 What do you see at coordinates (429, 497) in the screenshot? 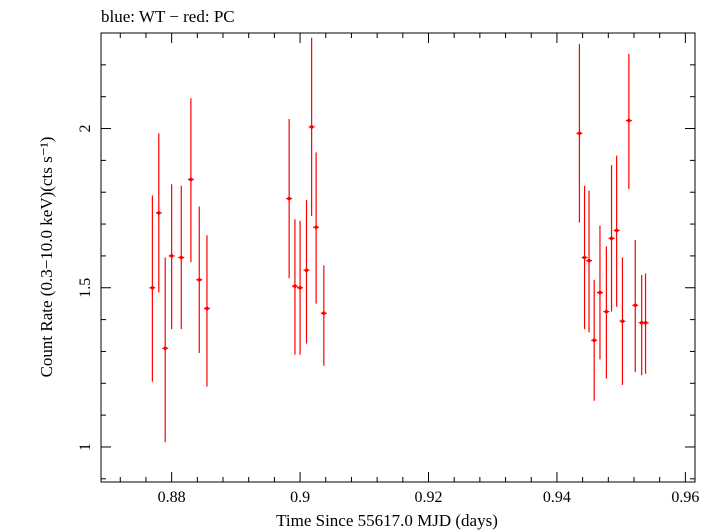
I see `x-tick-label: 0.92` at bounding box center [429, 497].